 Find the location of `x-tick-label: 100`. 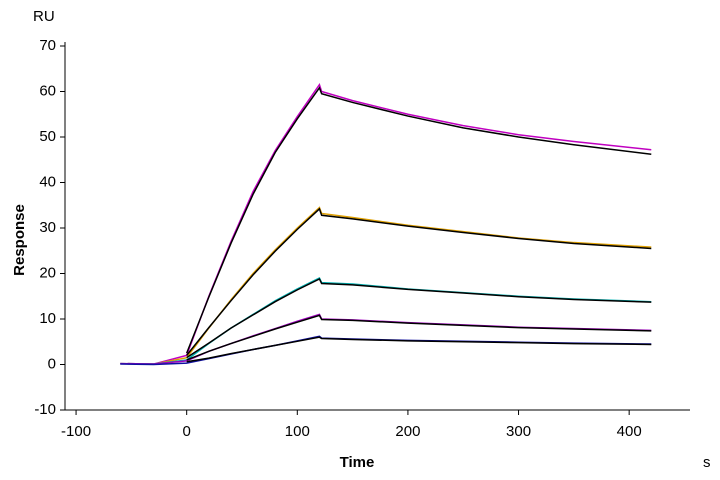

x-tick-label: 100 is located at coordinates (297, 431).